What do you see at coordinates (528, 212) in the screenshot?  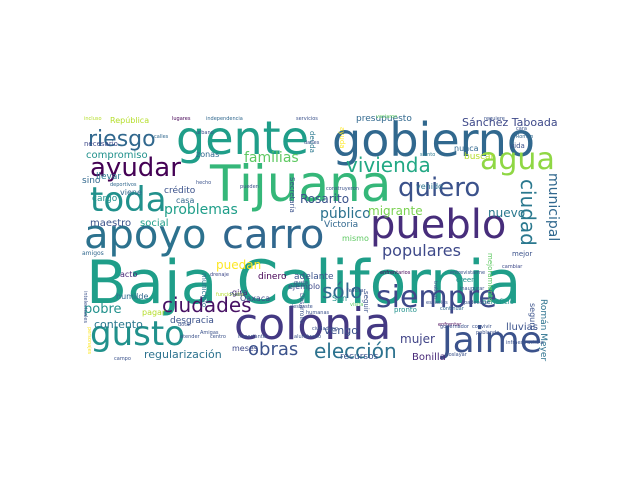 I see `word-19: ciudad` at bounding box center [528, 212].